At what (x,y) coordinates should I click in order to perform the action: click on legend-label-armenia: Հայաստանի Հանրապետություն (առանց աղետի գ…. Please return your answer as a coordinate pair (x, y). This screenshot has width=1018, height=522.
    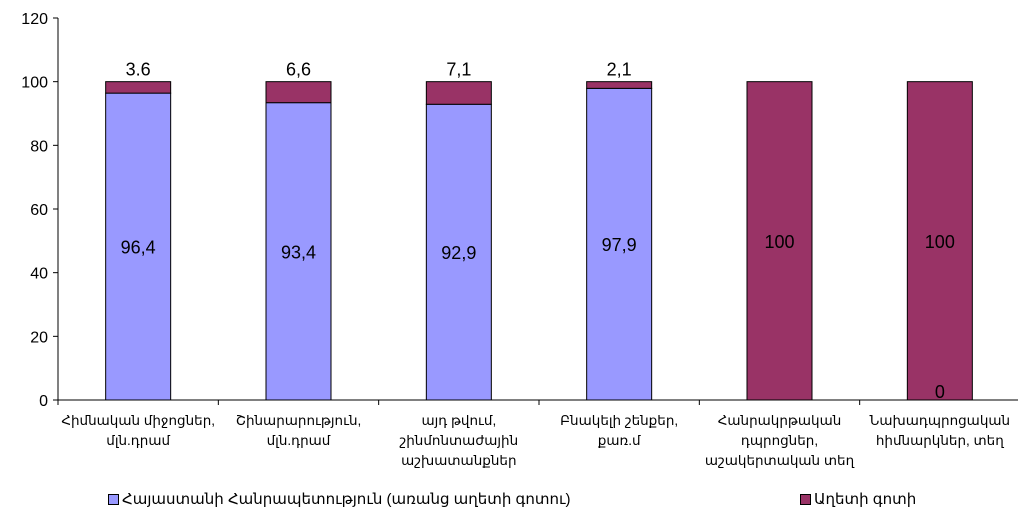
    Looking at the image, I should click on (346, 499).